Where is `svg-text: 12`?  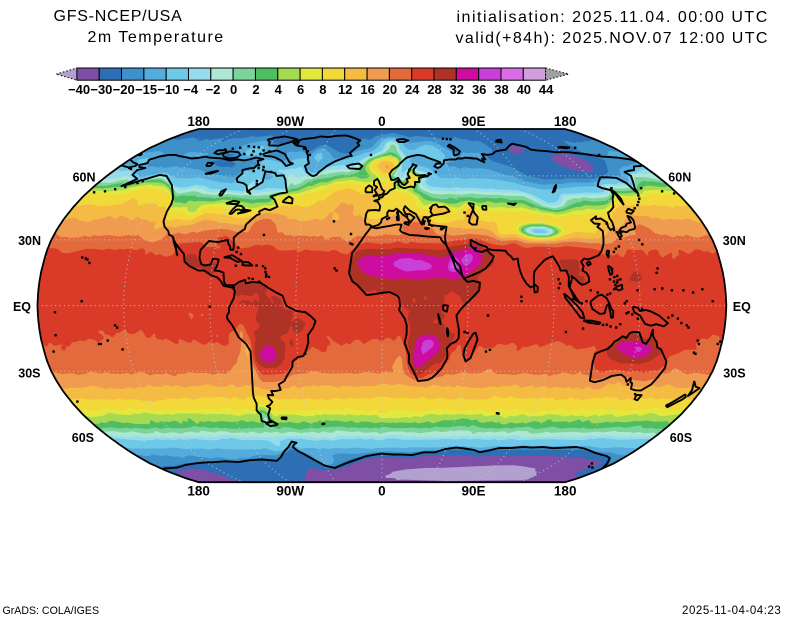
svg-text: 12 is located at coordinates (345, 89).